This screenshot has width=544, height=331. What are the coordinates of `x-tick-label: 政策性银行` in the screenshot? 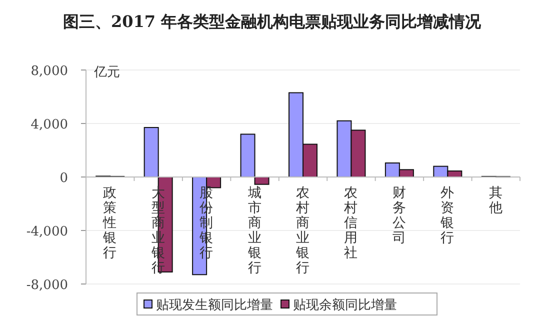 It's located at (110, 223).